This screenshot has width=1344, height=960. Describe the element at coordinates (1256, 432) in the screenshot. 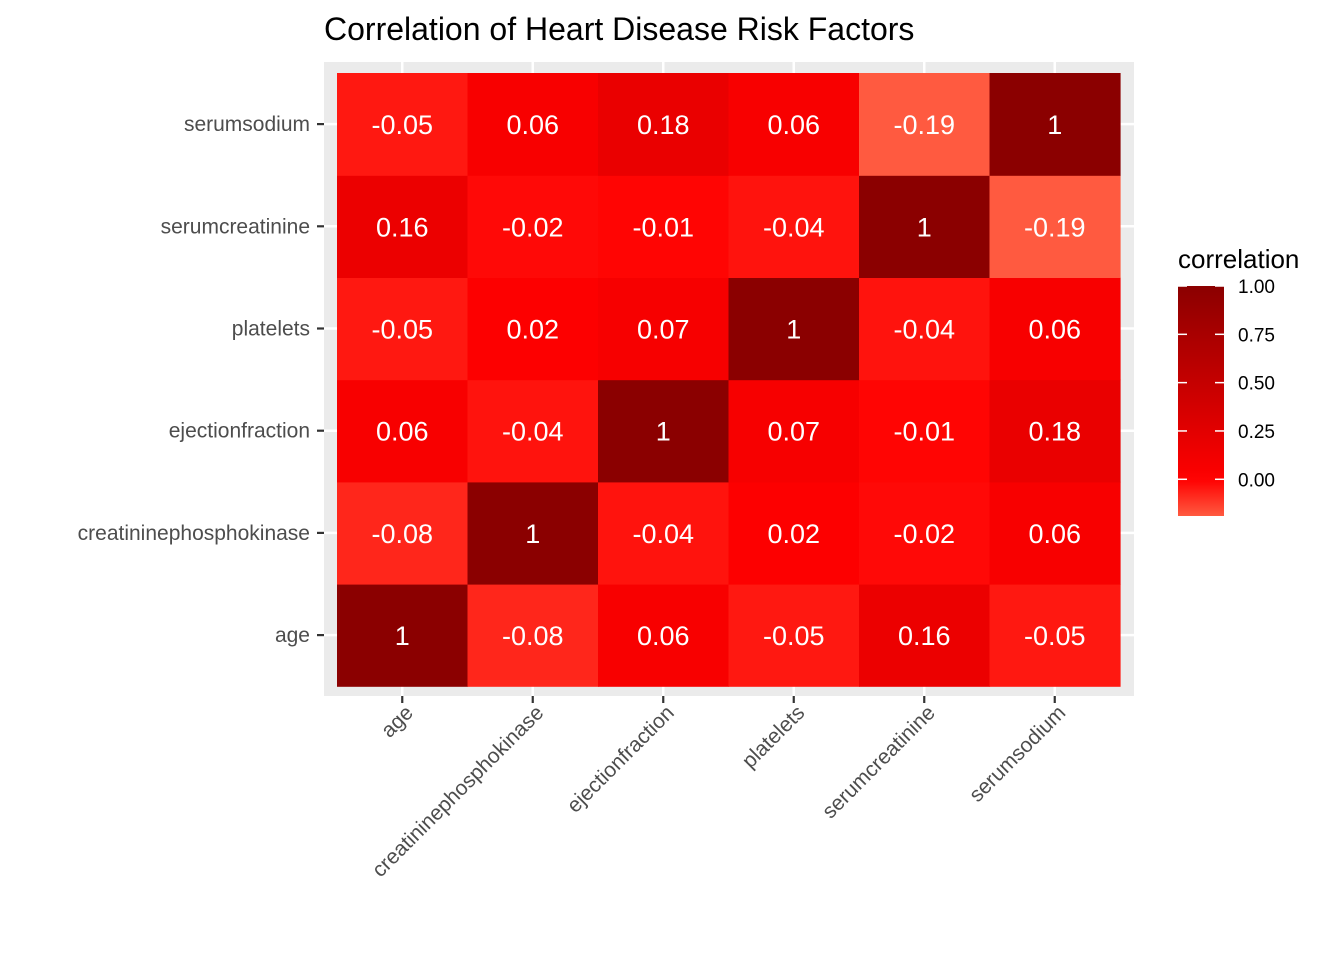

I see `legend-tick-label: 0.25` at that location.